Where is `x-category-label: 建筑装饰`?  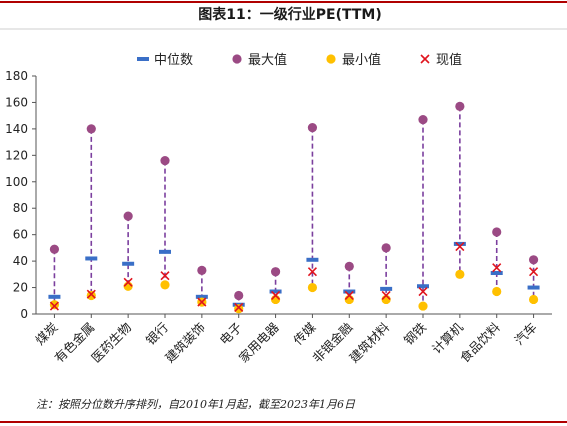
x-category-label: 建筑装饰 is located at coordinates (185, 343).